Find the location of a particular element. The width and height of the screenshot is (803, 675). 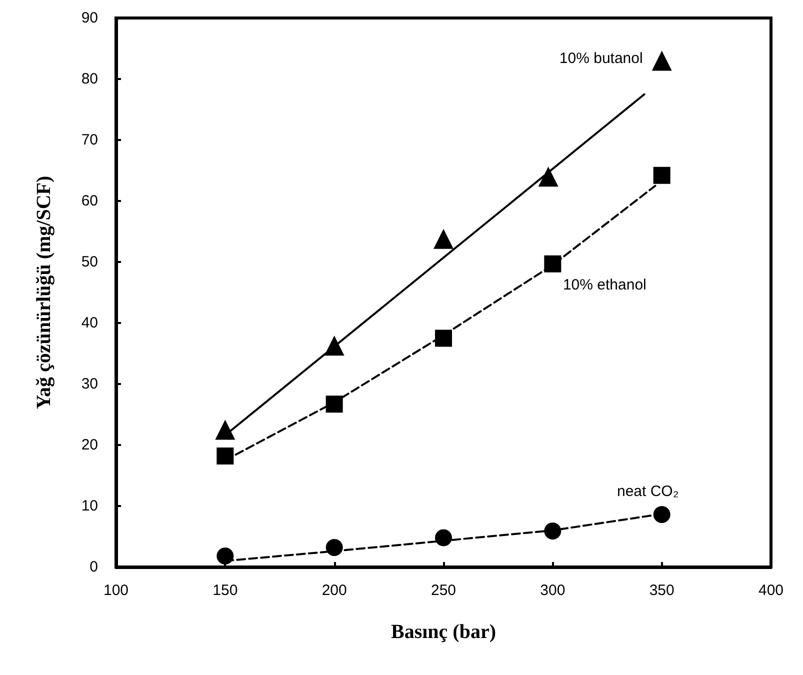

y-tick-label: 30 is located at coordinates (89, 384).